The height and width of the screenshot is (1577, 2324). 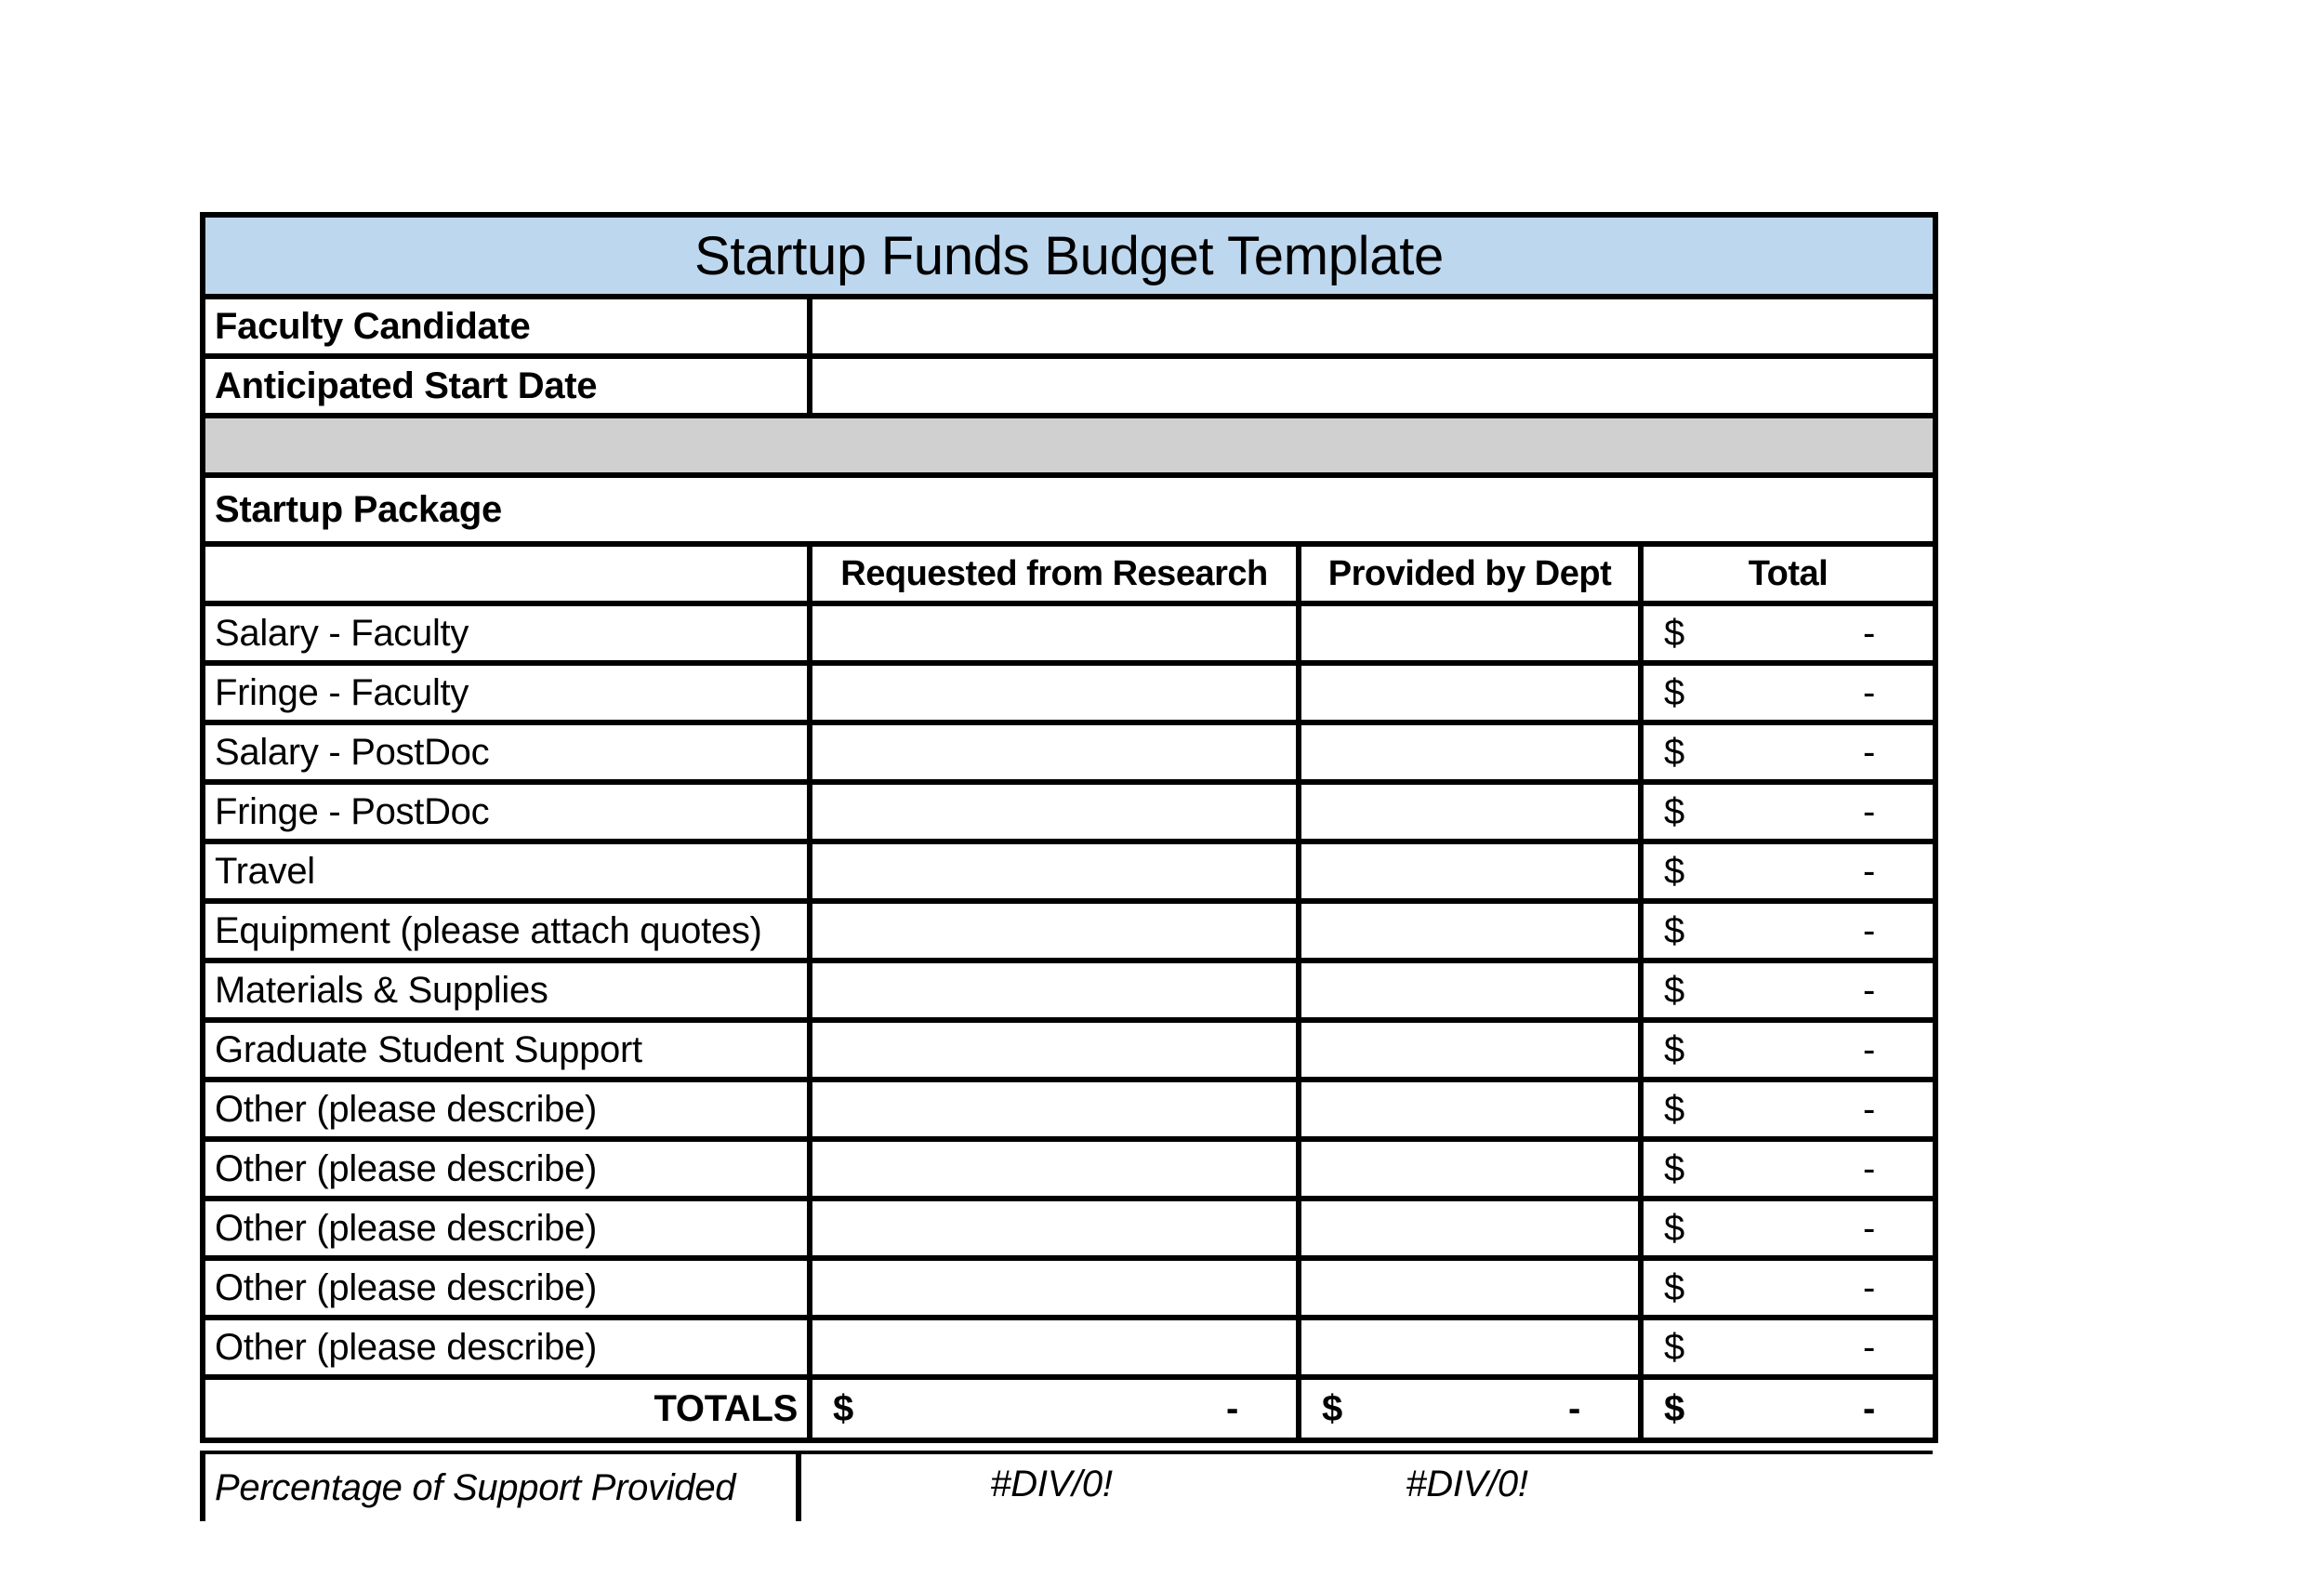 I want to click on table-row: Graduate Student Support $ -, so click(x=1069, y=1049).